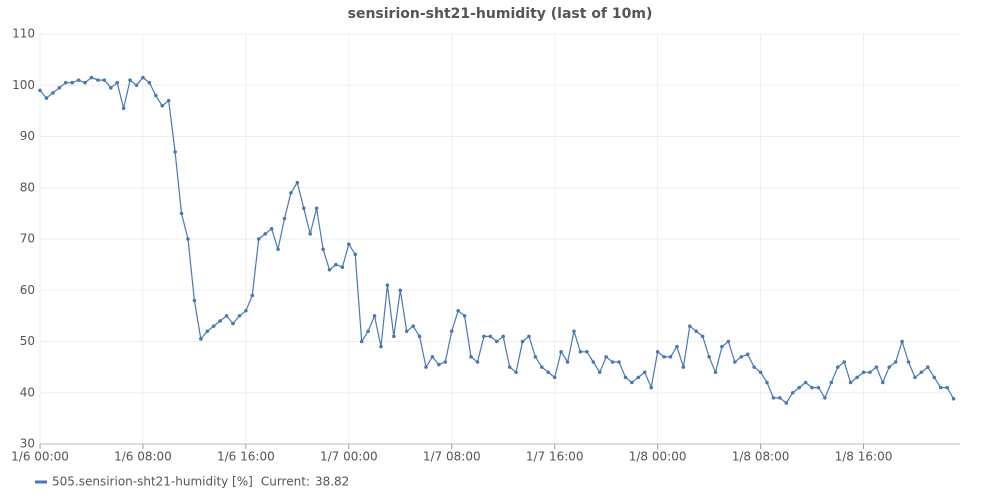 Image resolution: width=1000 pixels, height=500 pixels. What do you see at coordinates (452, 457) in the screenshot?
I see `x-tick-label: 1/7 08:00` at bounding box center [452, 457].